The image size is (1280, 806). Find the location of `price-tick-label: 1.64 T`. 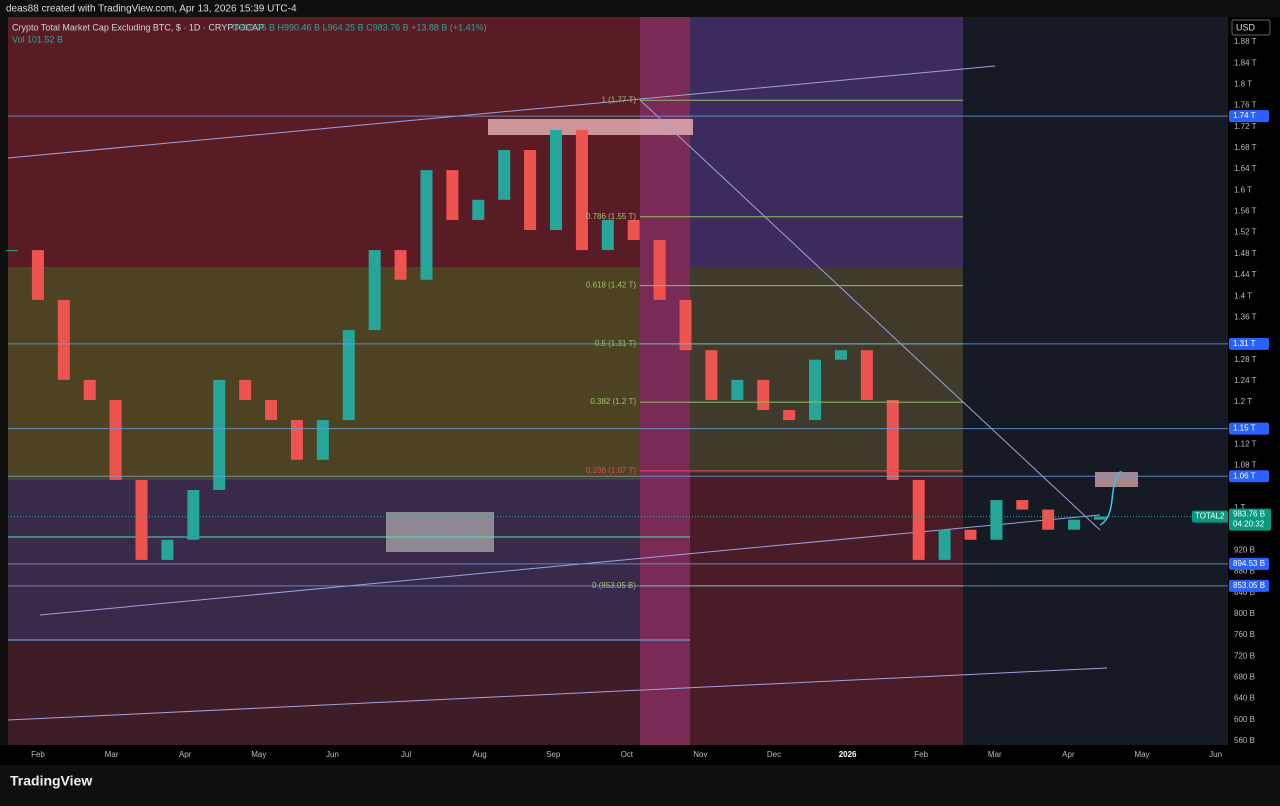

price-tick-label: 1.64 T is located at coordinates (1245, 168).